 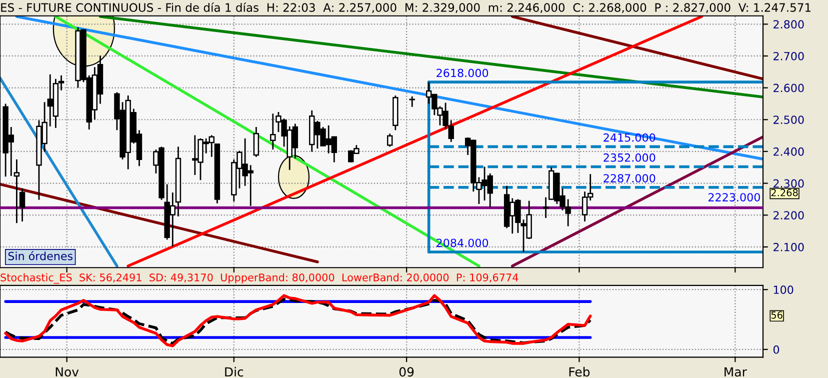 I want to click on annotation: 2287.000, so click(x=630, y=178).